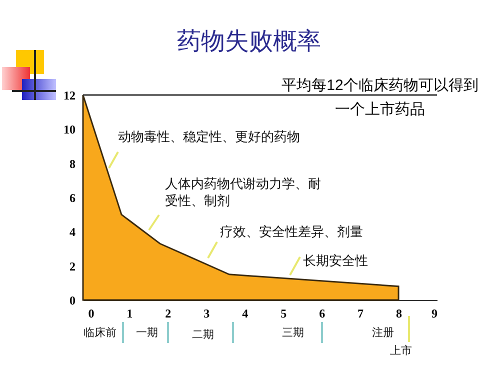 This screenshot has height=375, width=500. I want to click on y-tick-label: 2, so click(73, 266).